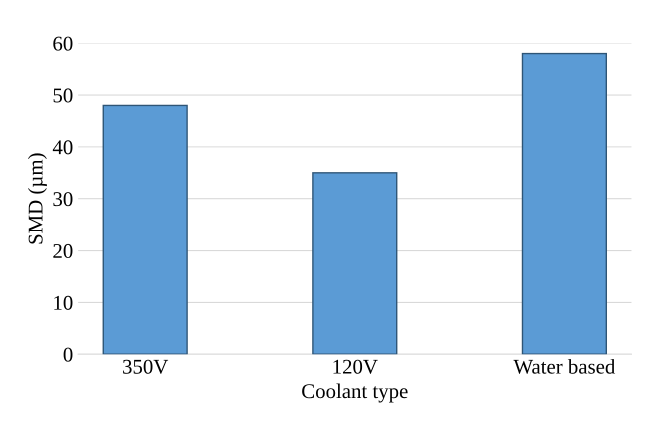  I want to click on y-tick-label: 60, so click(62, 43).